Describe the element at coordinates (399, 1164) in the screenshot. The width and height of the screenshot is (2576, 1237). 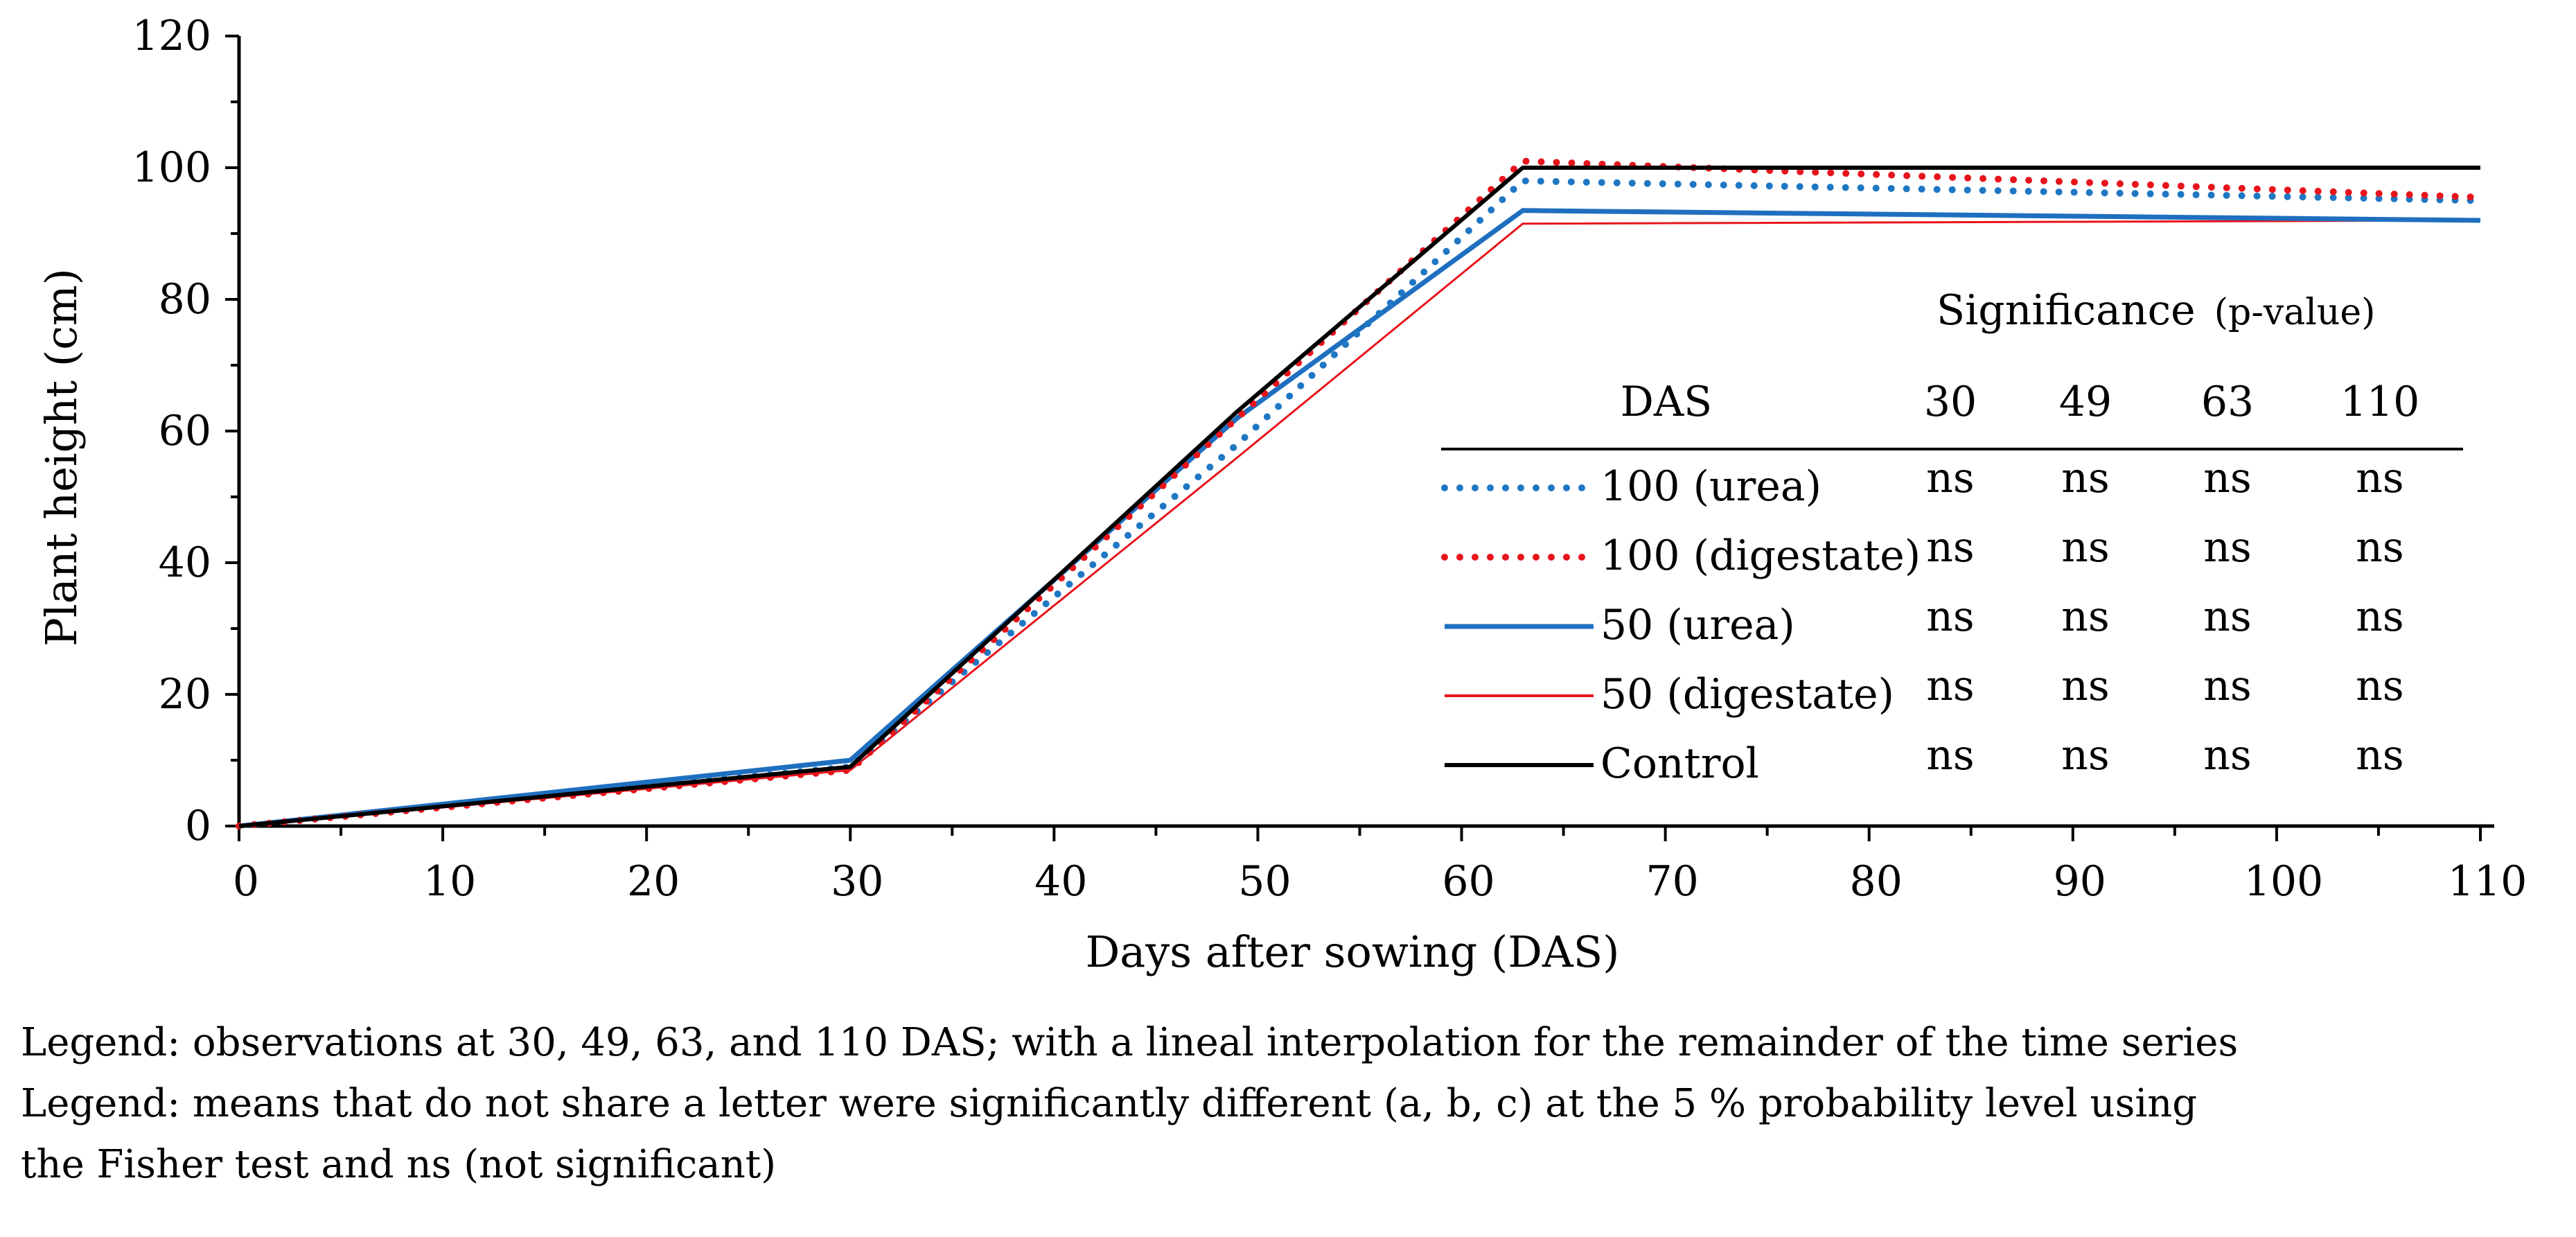
I see `caption-line-3: the Fisher test and ns (not significant)` at that location.